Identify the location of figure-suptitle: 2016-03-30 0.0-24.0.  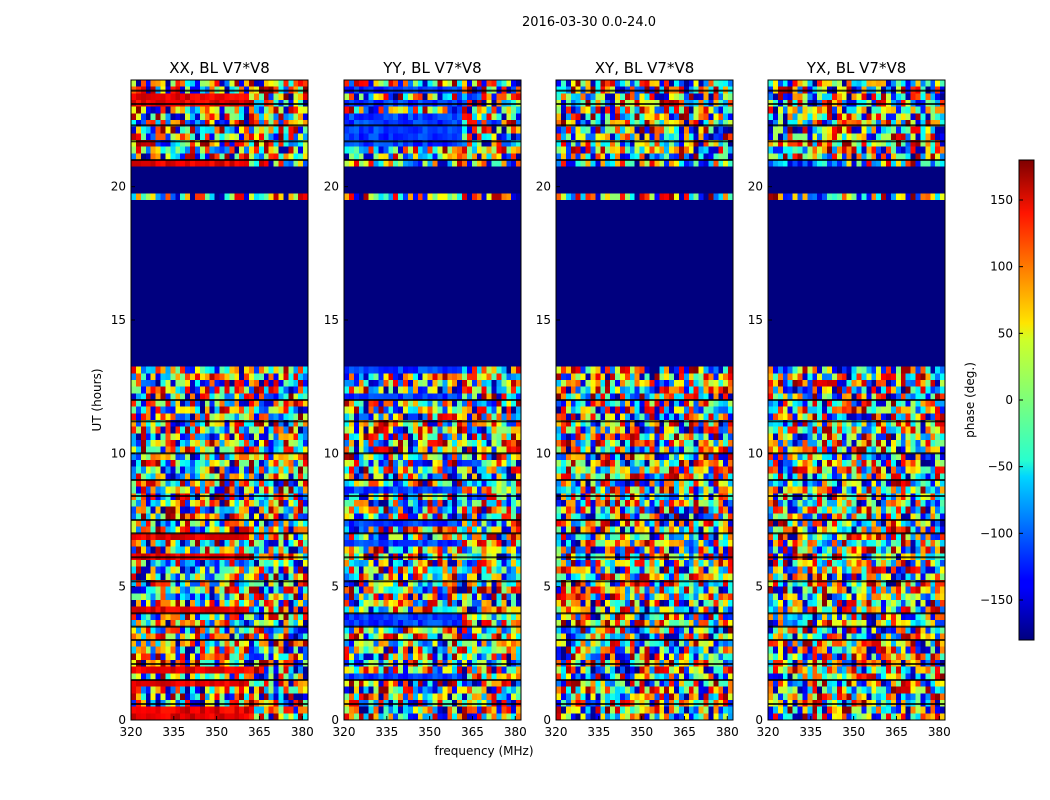
(589, 22).